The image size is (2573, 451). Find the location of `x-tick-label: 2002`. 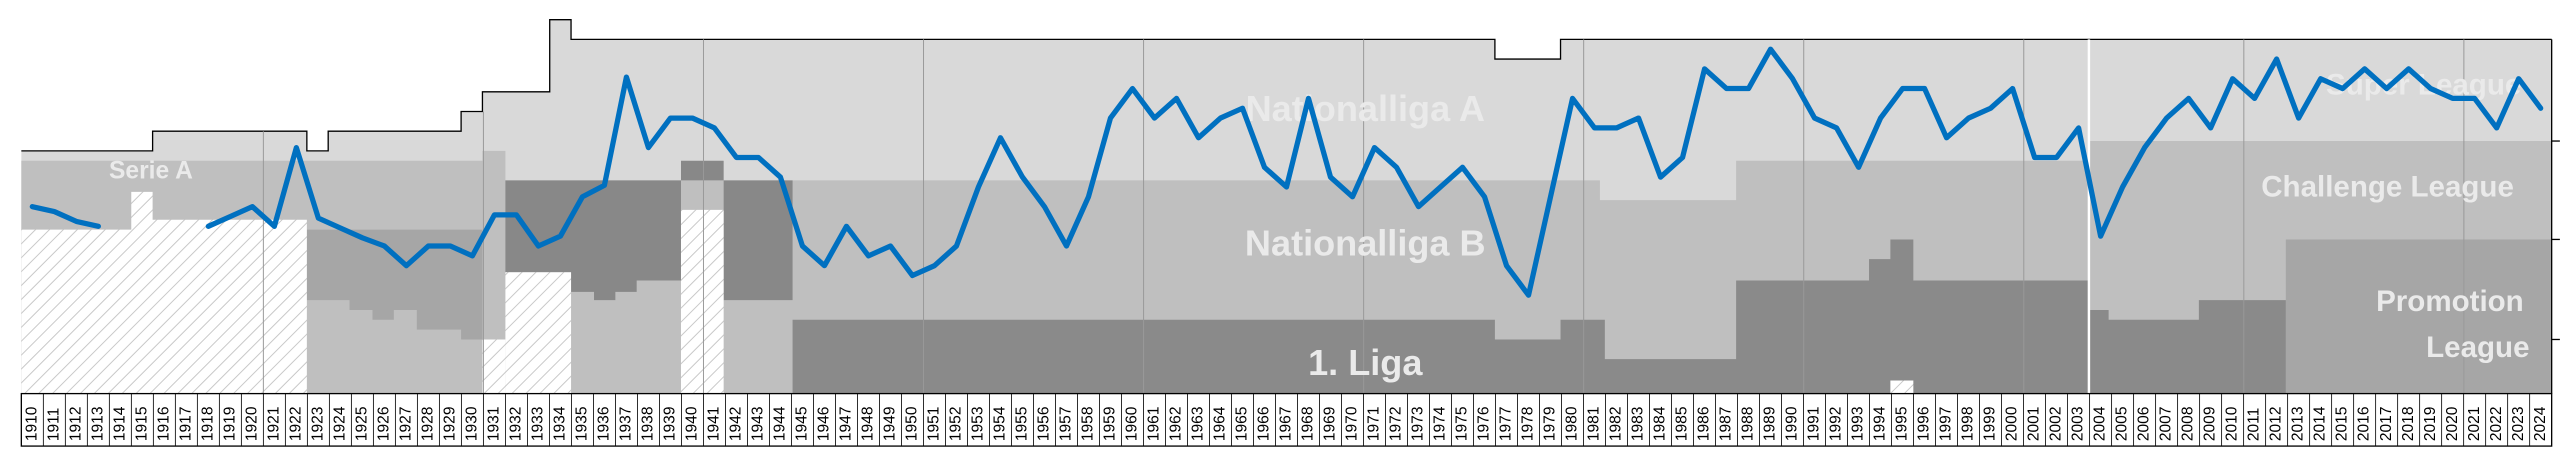

x-tick-label: 2002 is located at coordinates (2056, 424).